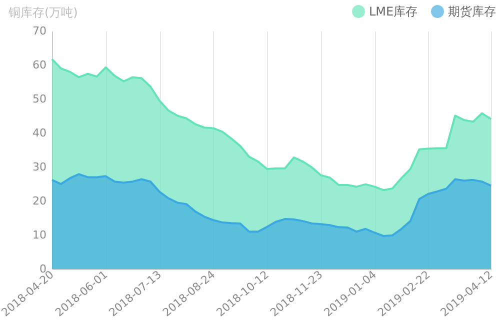 The width and height of the screenshot is (501, 332). Describe the element at coordinates (39, 201) in the screenshot. I see `y-tick-label: 20` at that location.